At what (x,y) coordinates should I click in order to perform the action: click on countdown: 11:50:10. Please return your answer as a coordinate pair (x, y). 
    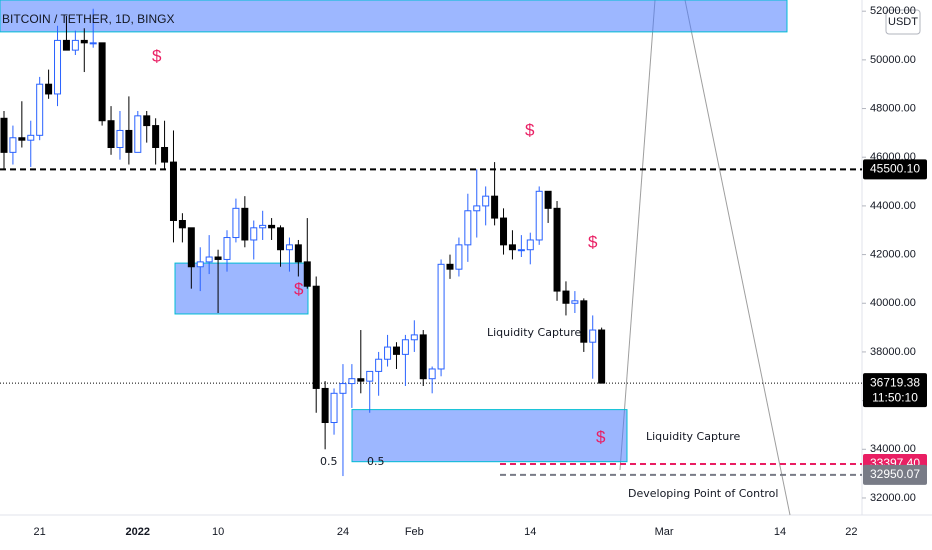
    Looking at the image, I should click on (895, 397).